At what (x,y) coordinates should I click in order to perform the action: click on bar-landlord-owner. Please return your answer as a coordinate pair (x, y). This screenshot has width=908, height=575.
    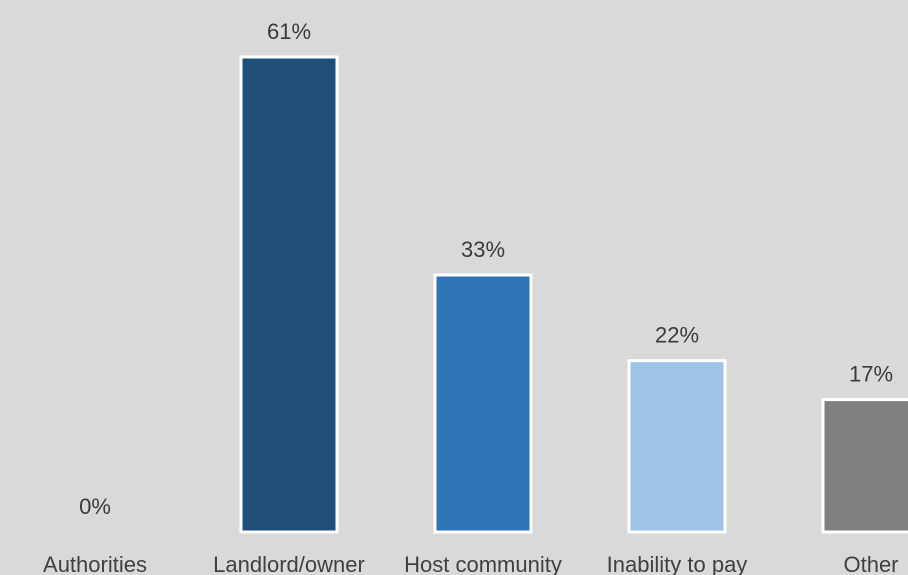
    Looking at the image, I should click on (289, 294).